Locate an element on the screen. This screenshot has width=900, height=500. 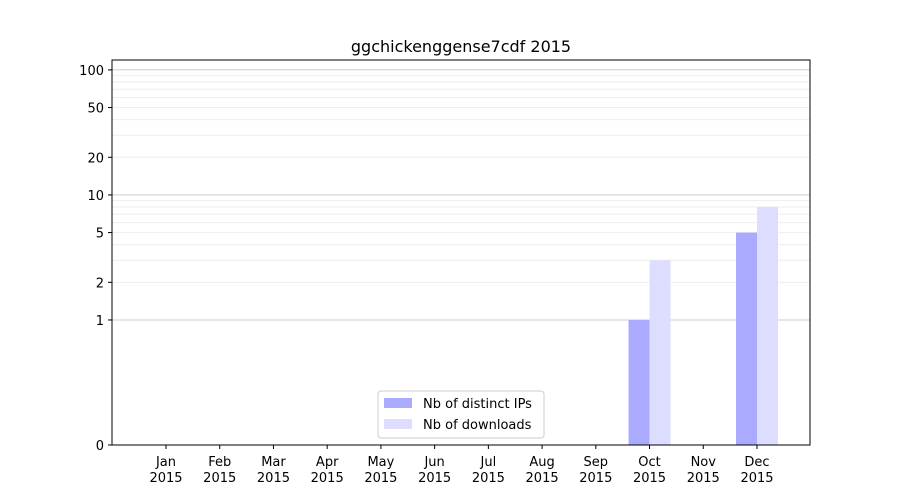
chart-title: ggchickenggense7cdf 2015 is located at coordinates (461, 46).